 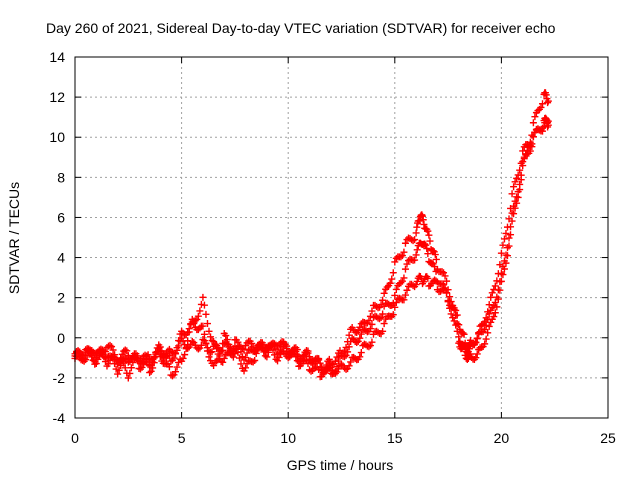 I want to click on y-axis-label: SDTVAR / TECUs, so click(x=14, y=238).